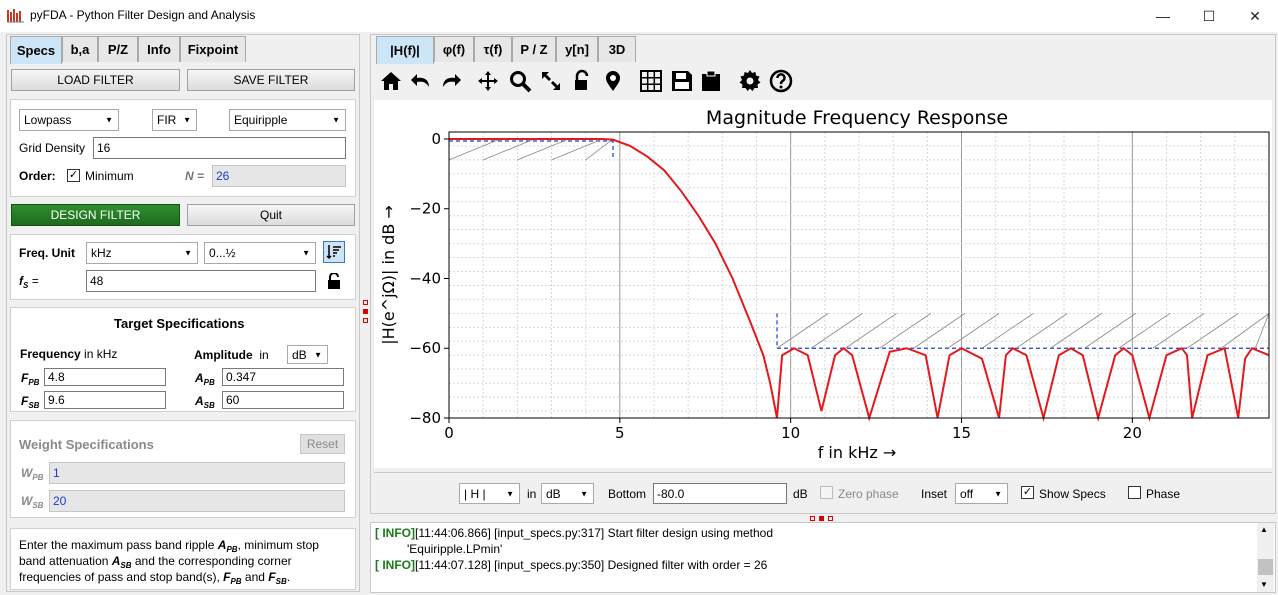 This screenshot has width=1278, height=595. I want to click on a-pb-input: 0.347, so click(283, 377).